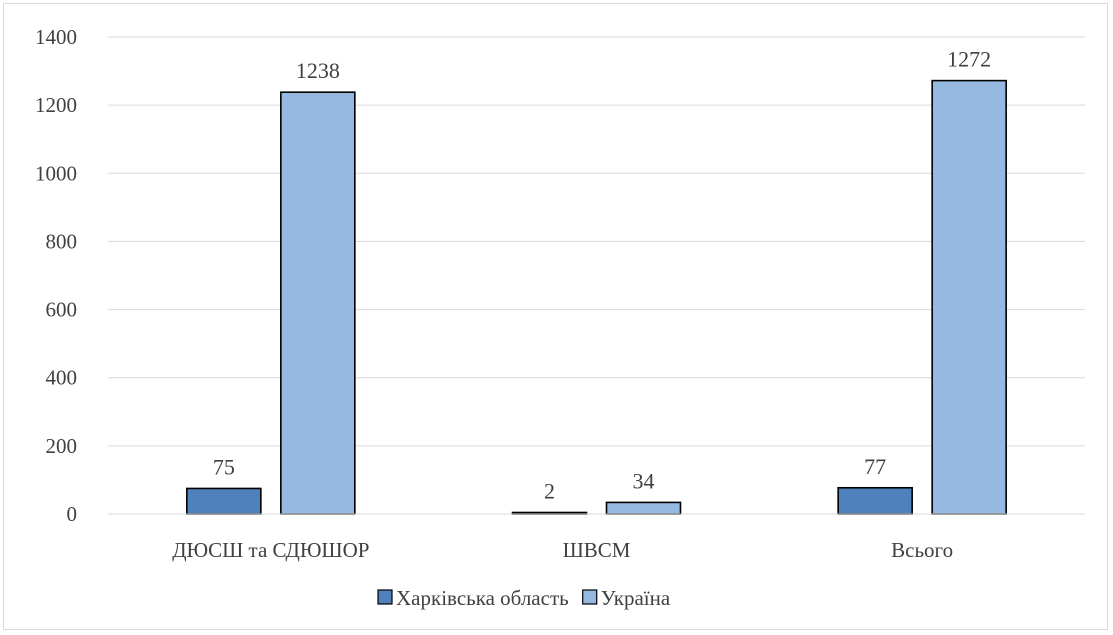 This screenshot has width=1113, height=635. What do you see at coordinates (562, 550) in the screenshot?
I see `x-axis-tick-labels: ДЮСШ та СДЮШОР ШВСМ Всього` at bounding box center [562, 550].